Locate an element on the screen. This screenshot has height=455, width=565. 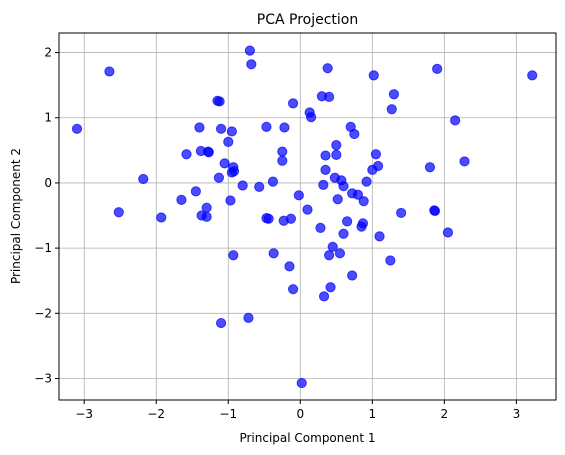
x-tick-label: 3 is located at coordinates (517, 414).